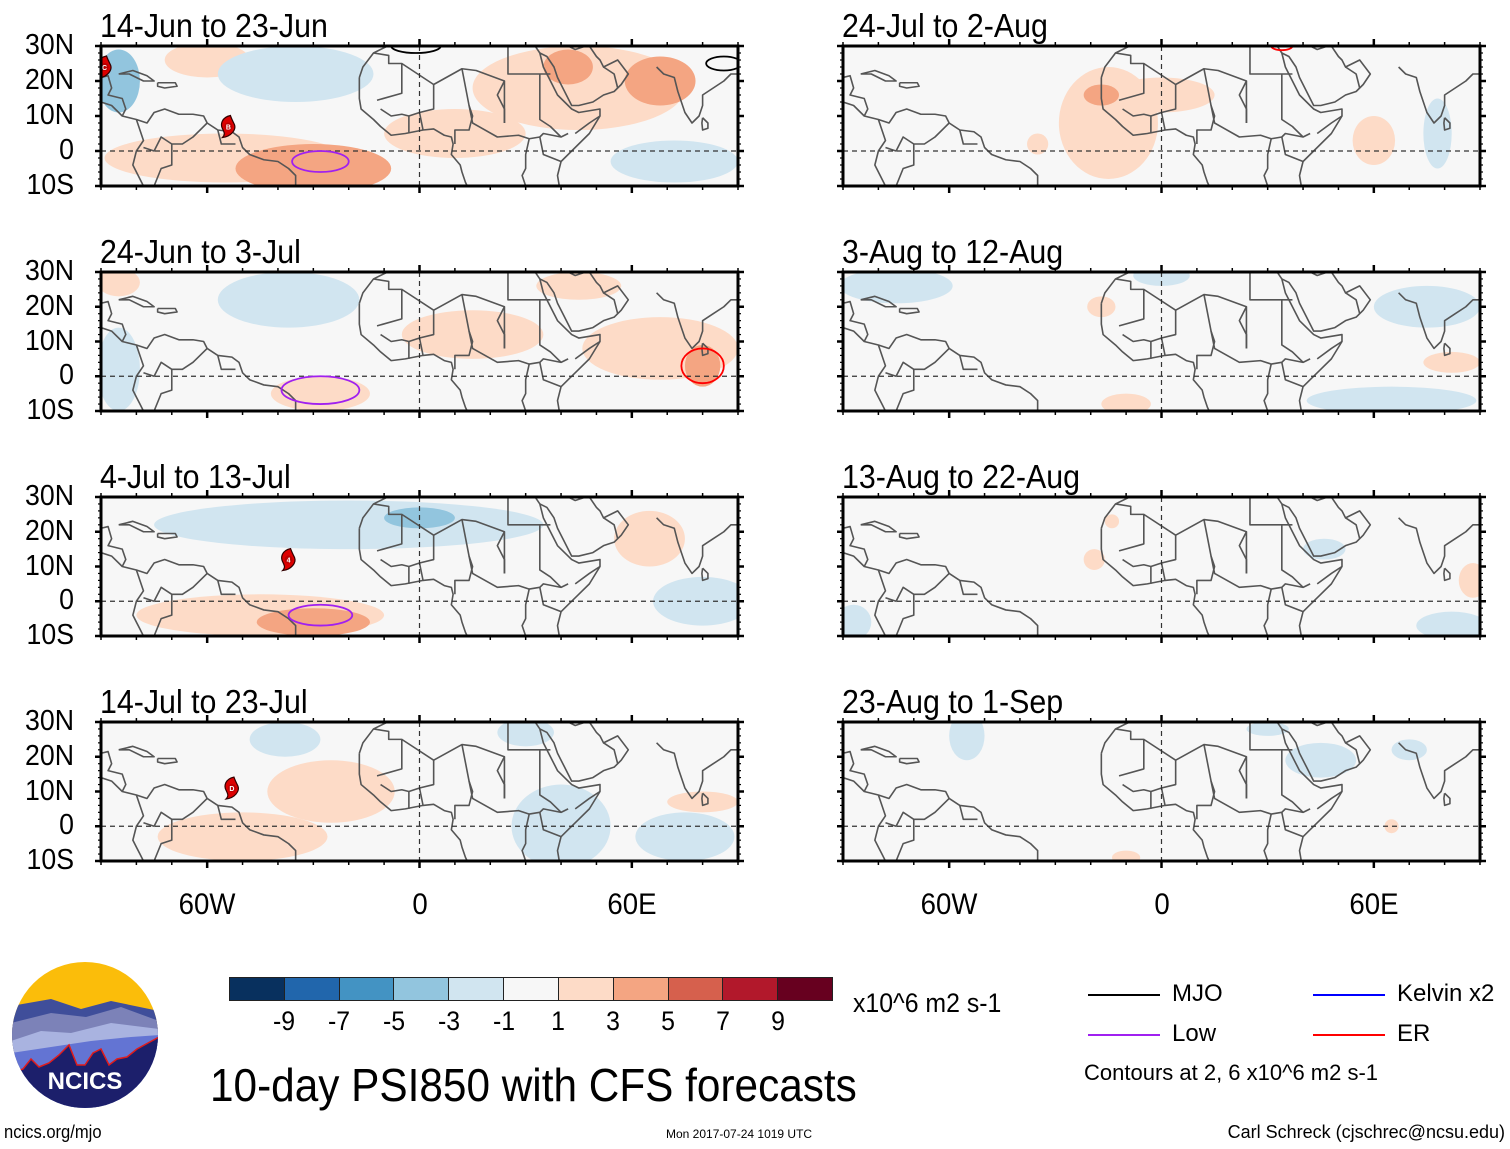 The height and width of the screenshot is (1149, 1510). I want to click on er-contour, so click(702, 366).